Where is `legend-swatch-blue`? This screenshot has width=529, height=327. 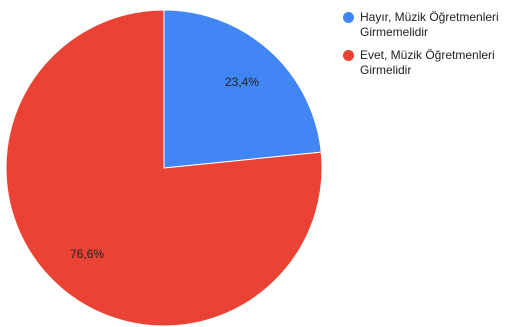 legend-swatch-blue is located at coordinates (348, 17).